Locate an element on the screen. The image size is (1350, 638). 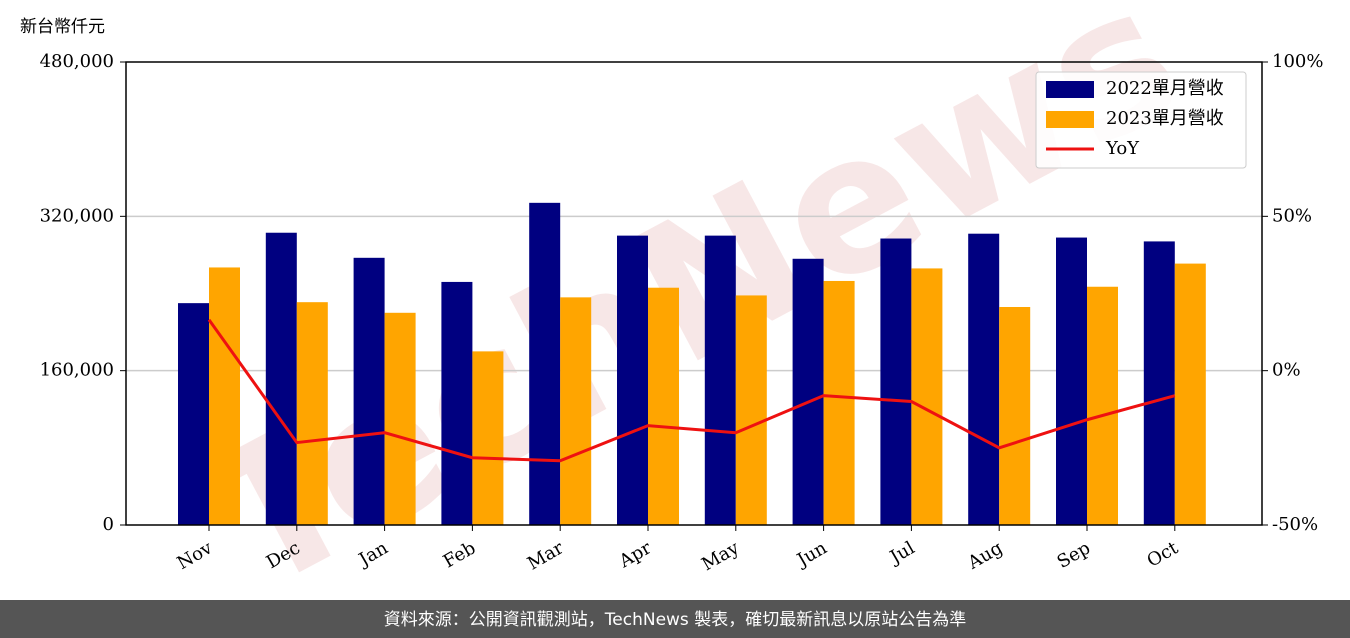
x-tick-label: Nov is located at coordinates (195, 555).